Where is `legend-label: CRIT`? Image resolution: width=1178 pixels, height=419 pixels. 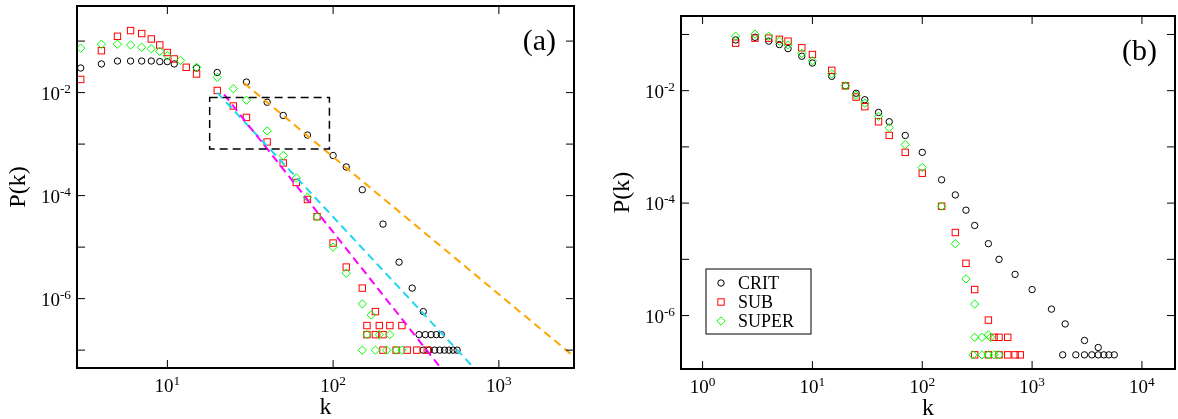
legend-label: CRIT is located at coordinates (759, 283).